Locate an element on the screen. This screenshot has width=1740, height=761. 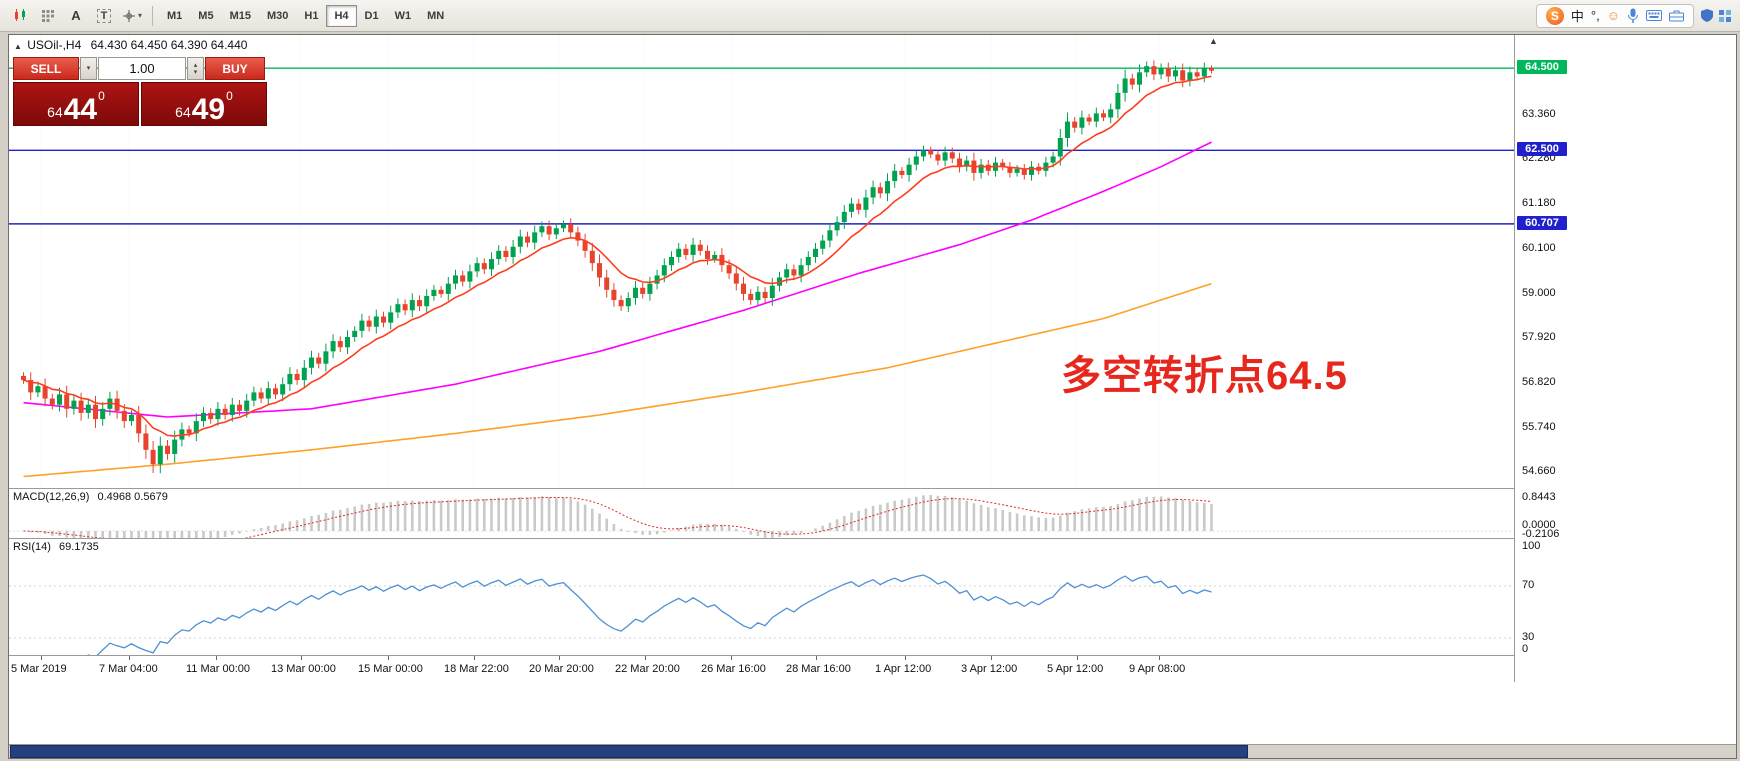
rsi-pane: RSI(14) 69.1735 is located at coordinates (761, 597).